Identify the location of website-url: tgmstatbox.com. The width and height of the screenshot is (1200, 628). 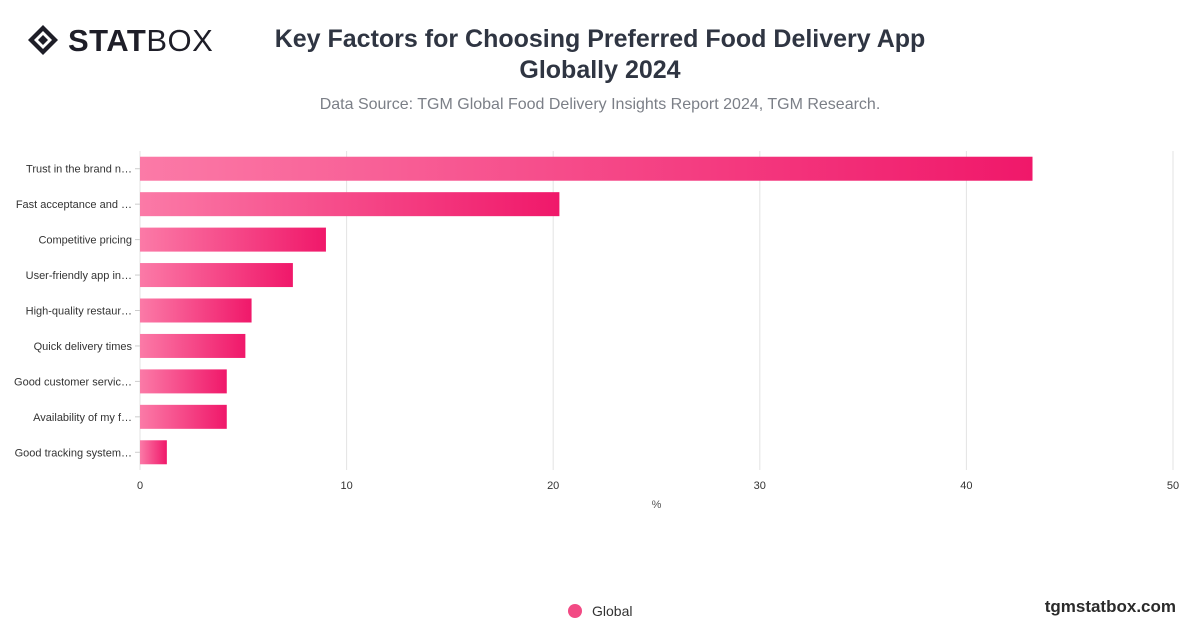
(1110, 606).